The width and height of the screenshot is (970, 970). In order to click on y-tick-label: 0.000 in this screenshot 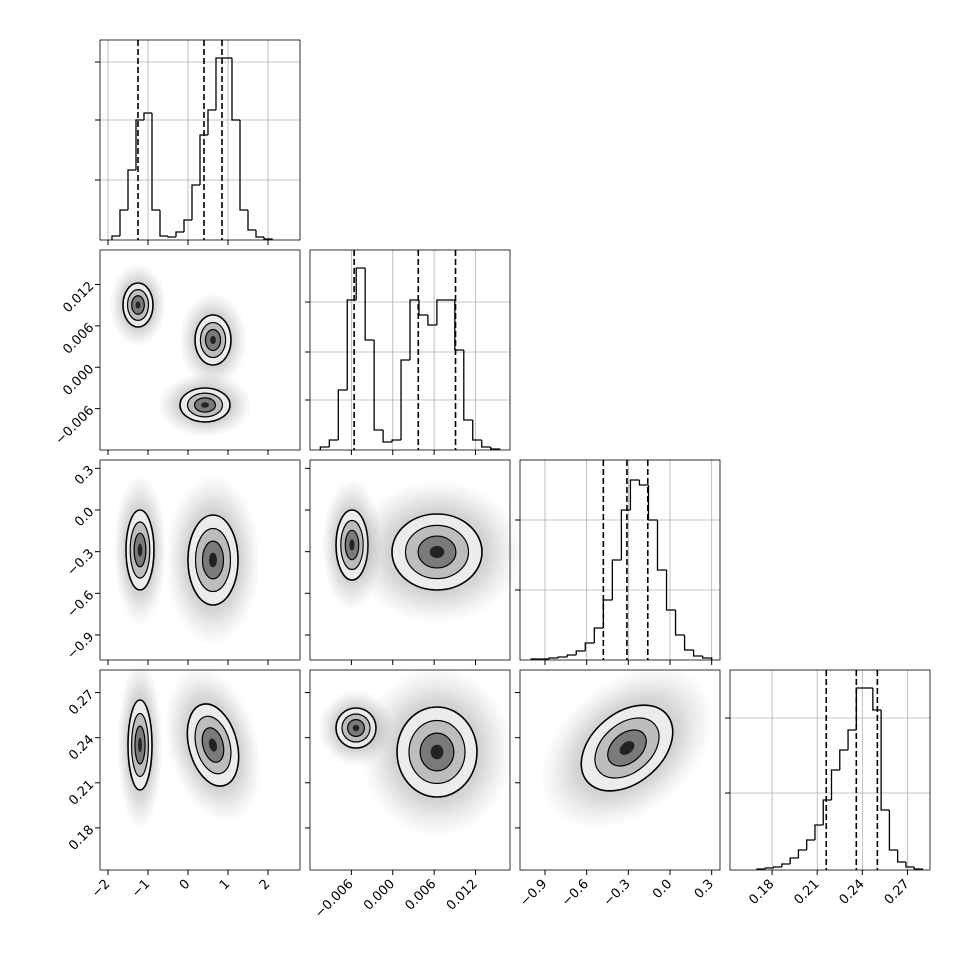, I will do `click(78, 380)`.